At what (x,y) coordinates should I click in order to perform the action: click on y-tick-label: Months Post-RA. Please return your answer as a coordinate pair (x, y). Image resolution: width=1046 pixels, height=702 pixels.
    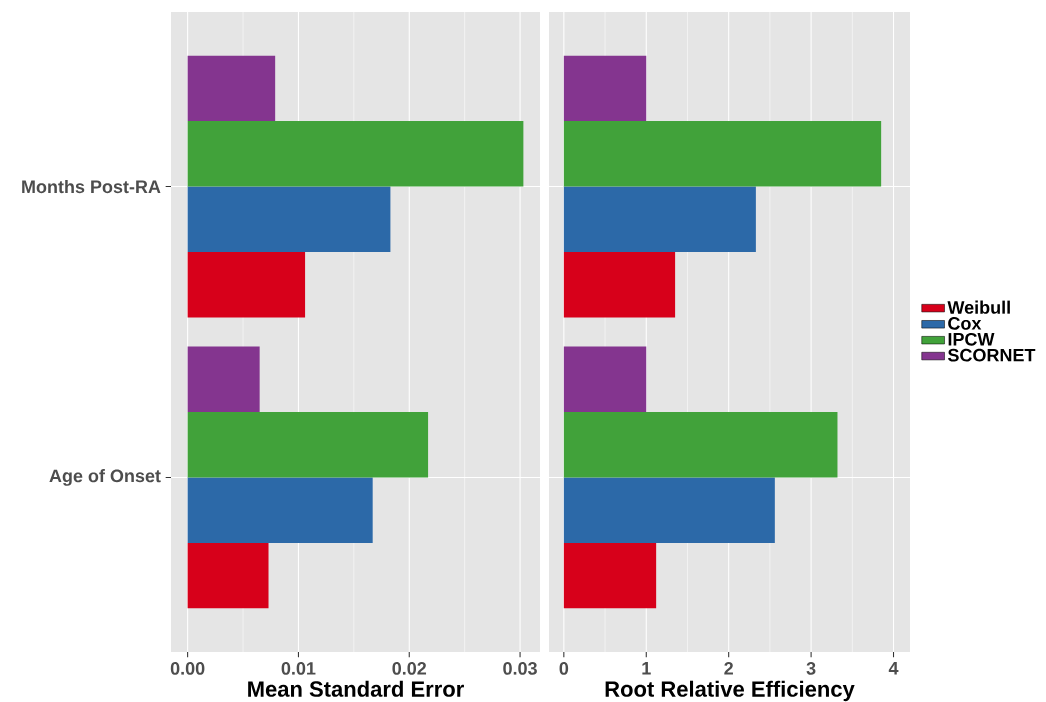
    Looking at the image, I should click on (91, 186).